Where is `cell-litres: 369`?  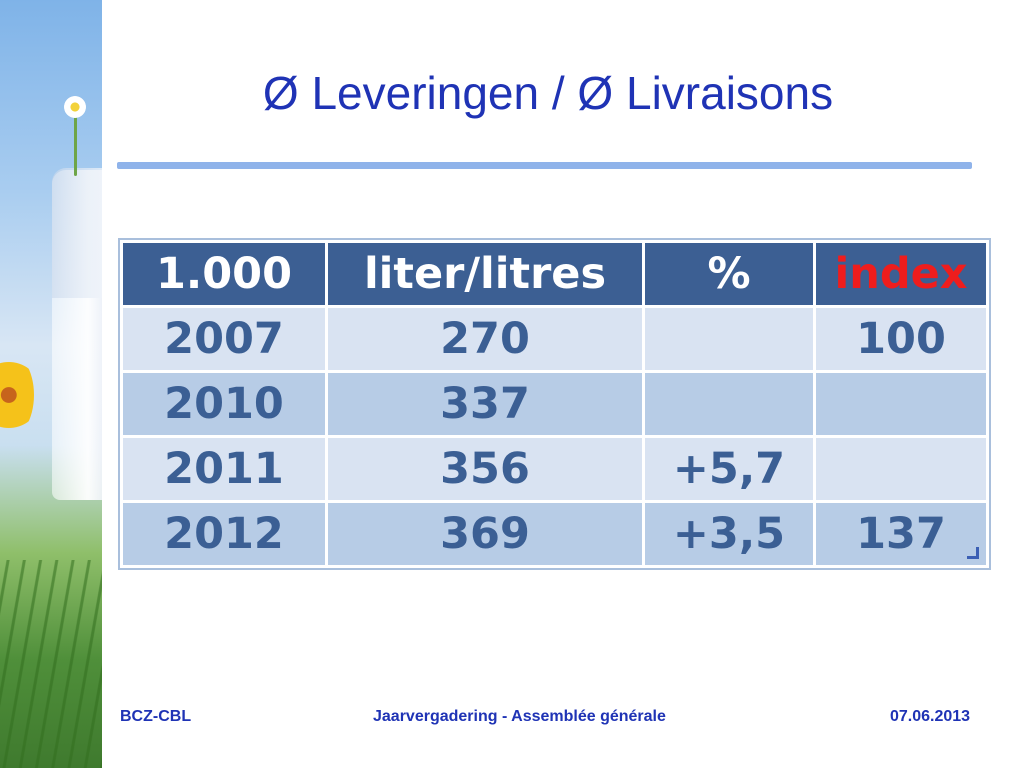
cell-litres: 369 is located at coordinates (485, 534).